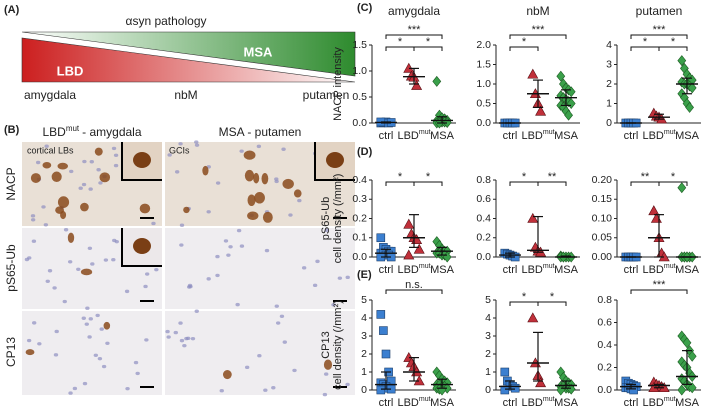  I want to click on lbd-label: LBD, so click(70, 70).